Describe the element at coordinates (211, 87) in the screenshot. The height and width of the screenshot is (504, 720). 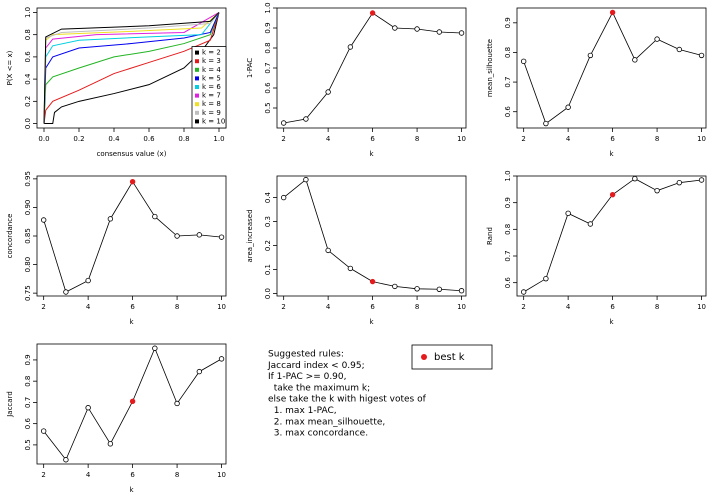
I see `legend-label: k = 6` at that location.